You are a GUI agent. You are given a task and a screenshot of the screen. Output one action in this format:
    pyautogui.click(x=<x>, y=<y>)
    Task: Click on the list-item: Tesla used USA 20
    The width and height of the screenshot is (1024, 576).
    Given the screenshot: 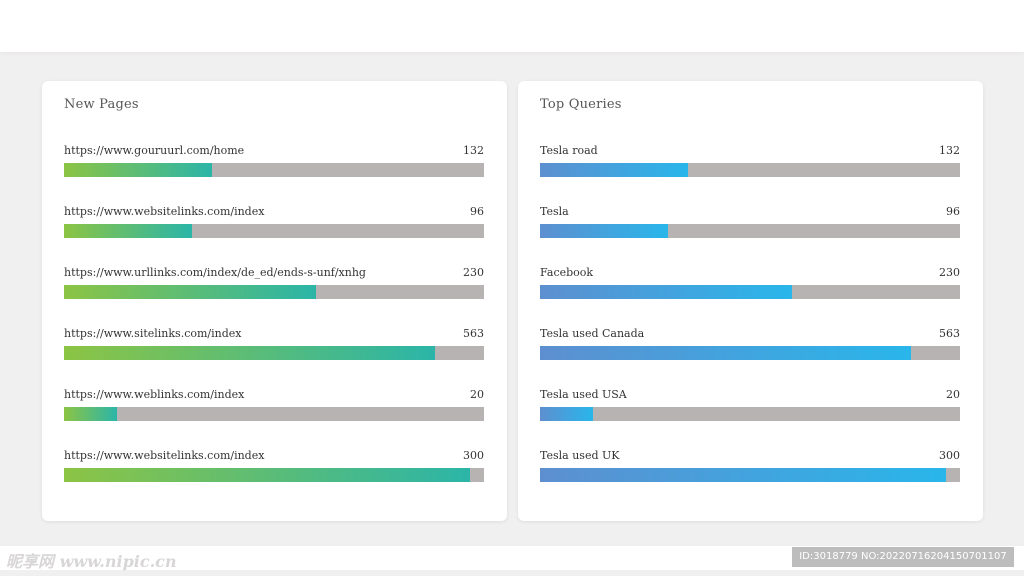 What is the action you would take?
    pyautogui.click(x=750, y=408)
    